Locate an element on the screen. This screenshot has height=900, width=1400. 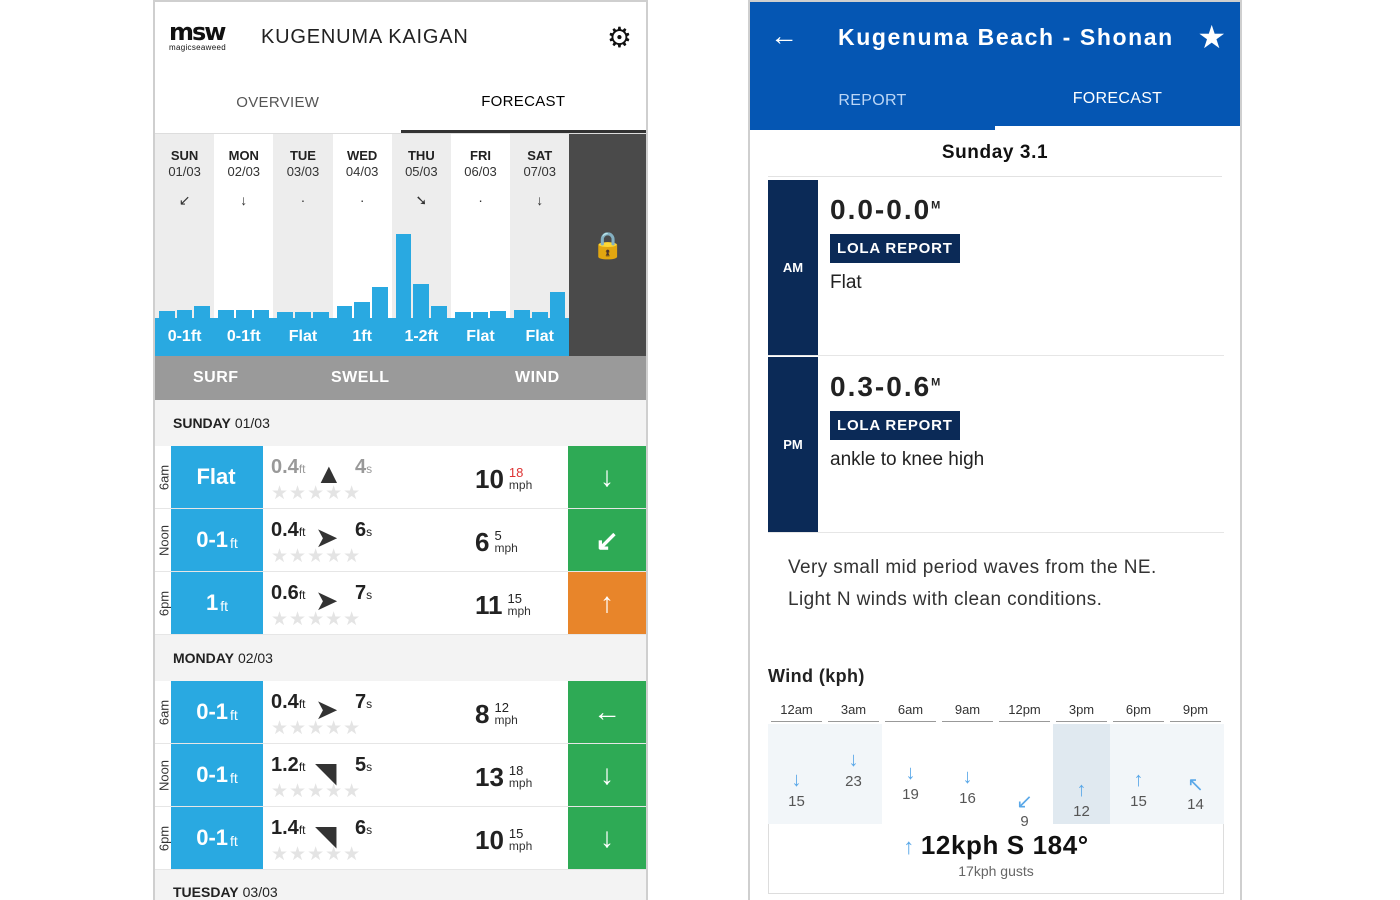
hour-label: 12pm is located at coordinates (1024, 712).